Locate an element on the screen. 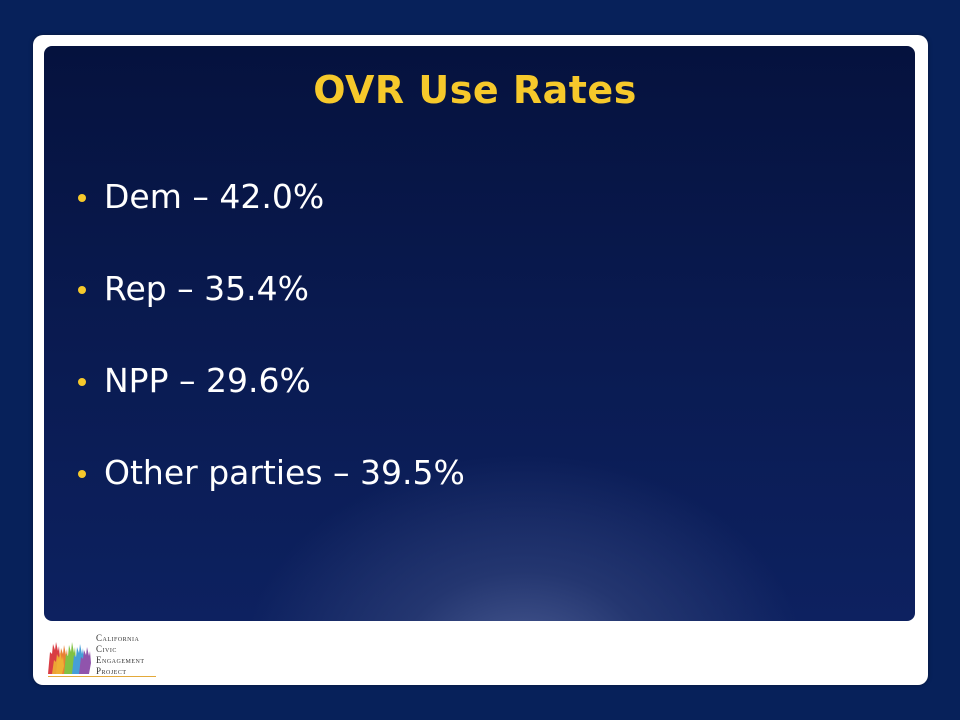  bullet-item-other: Other parties – 39.5% is located at coordinates (271, 492).